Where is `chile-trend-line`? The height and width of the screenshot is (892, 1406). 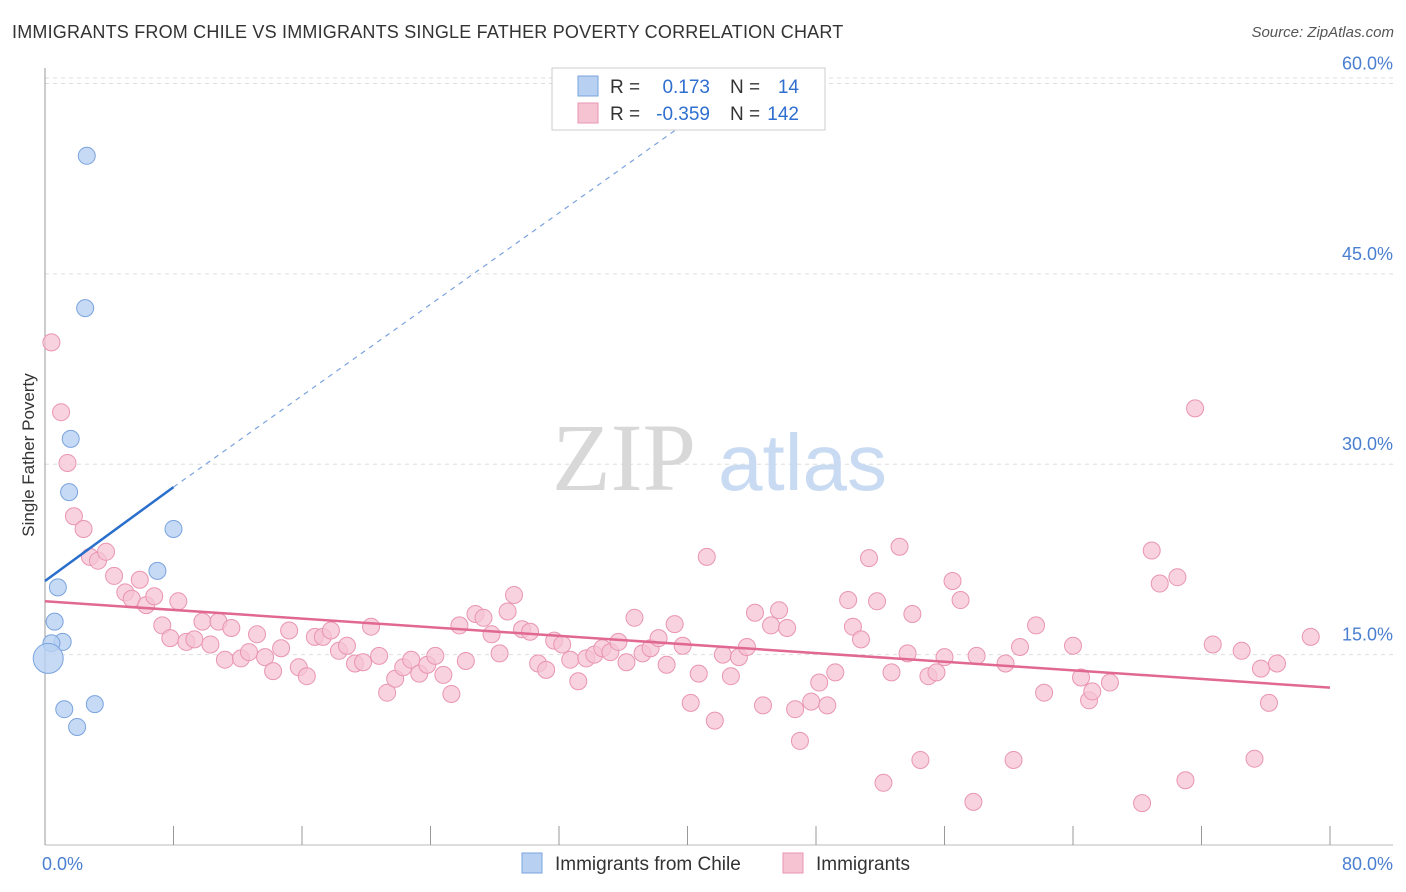 chile-trend-line is located at coordinates (109, 534).